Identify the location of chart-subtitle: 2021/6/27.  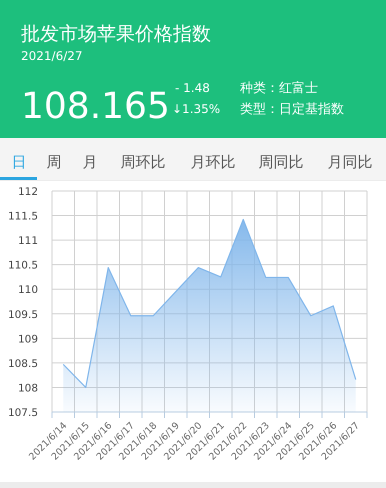
(52, 56).